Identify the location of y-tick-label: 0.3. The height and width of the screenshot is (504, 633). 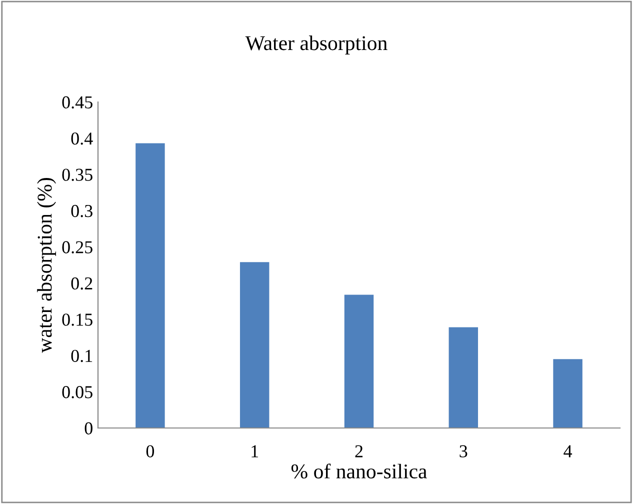
(81, 211).